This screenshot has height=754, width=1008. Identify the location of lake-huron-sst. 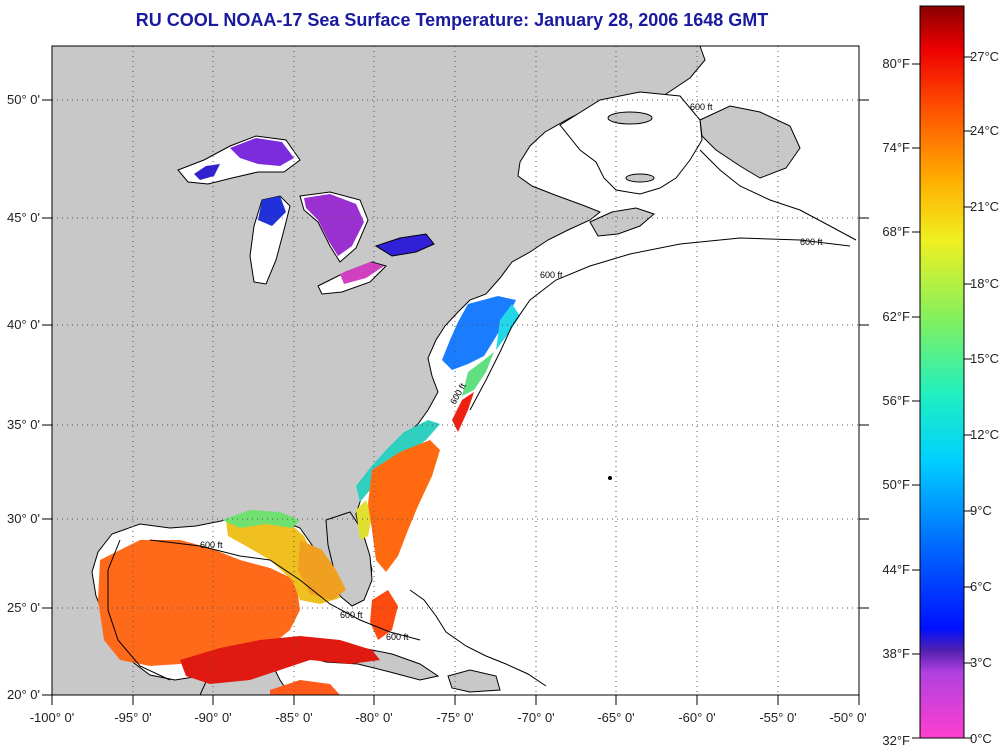
(334, 225).